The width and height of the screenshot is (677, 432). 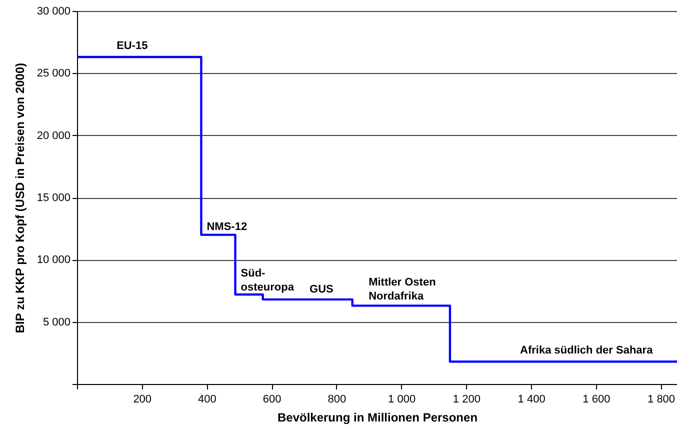 What do you see at coordinates (402, 400) in the screenshot?
I see `x-tick-label: 1 000` at bounding box center [402, 400].